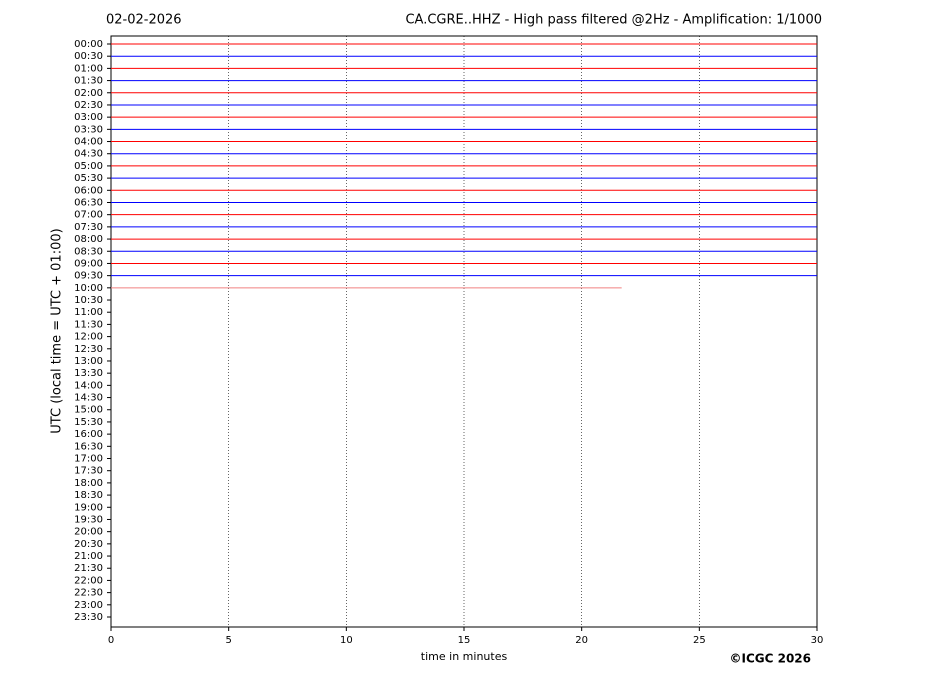 This screenshot has height=696, width=927. Describe the element at coordinates (88, 617) in the screenshot. I see `y-tick-label: 23:30` at that location.